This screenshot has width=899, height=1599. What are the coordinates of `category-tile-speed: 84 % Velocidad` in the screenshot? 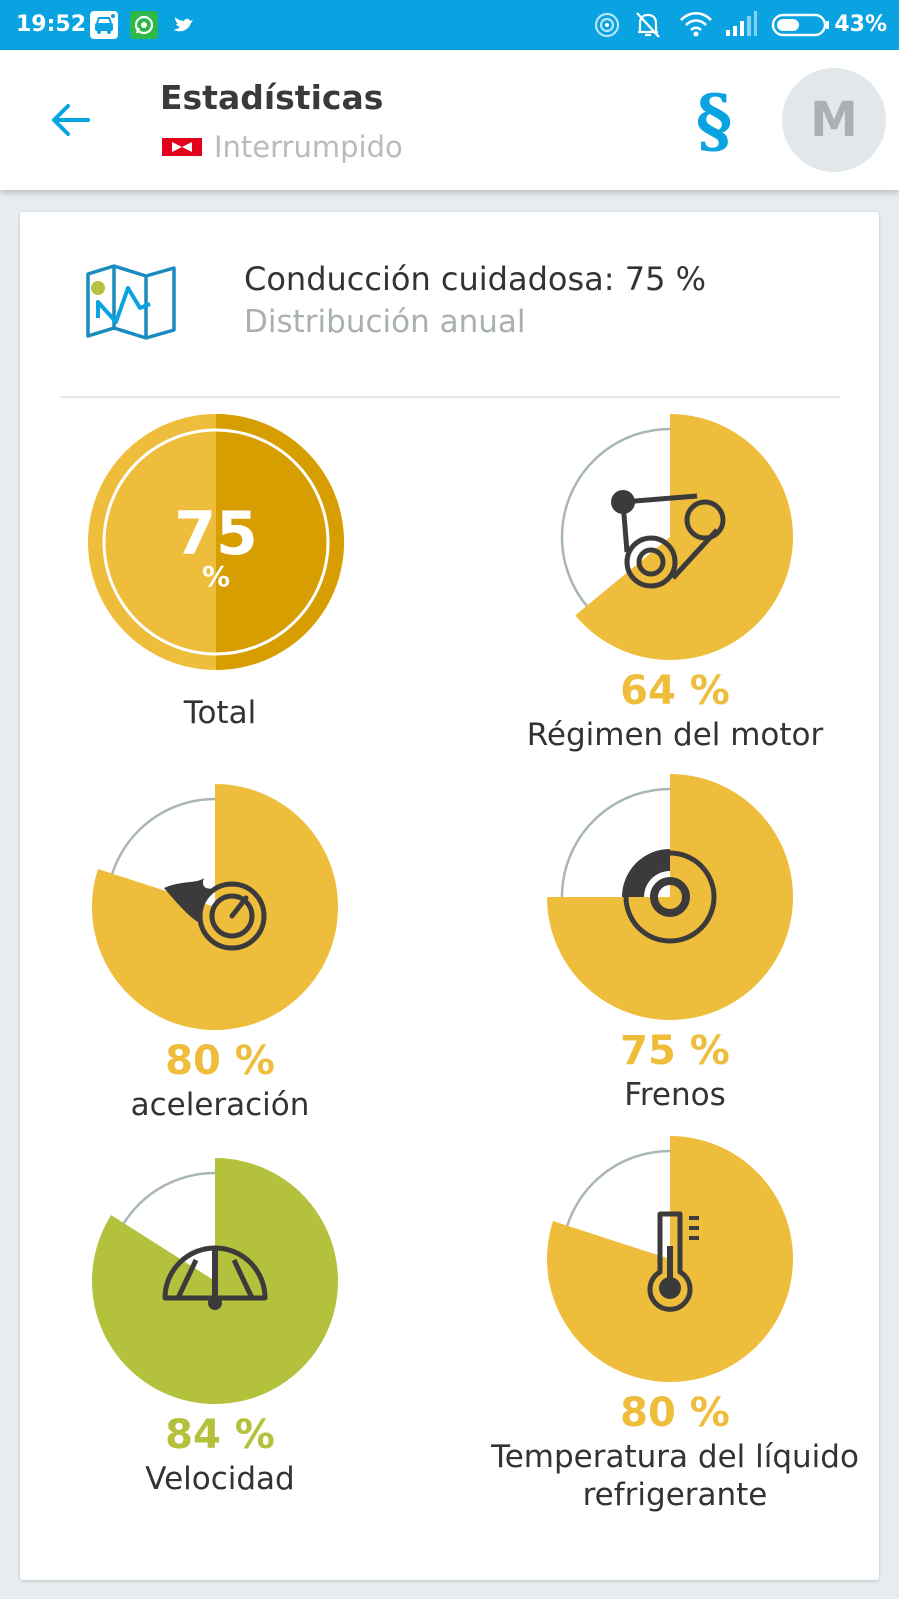 It's located at (220, 1336).